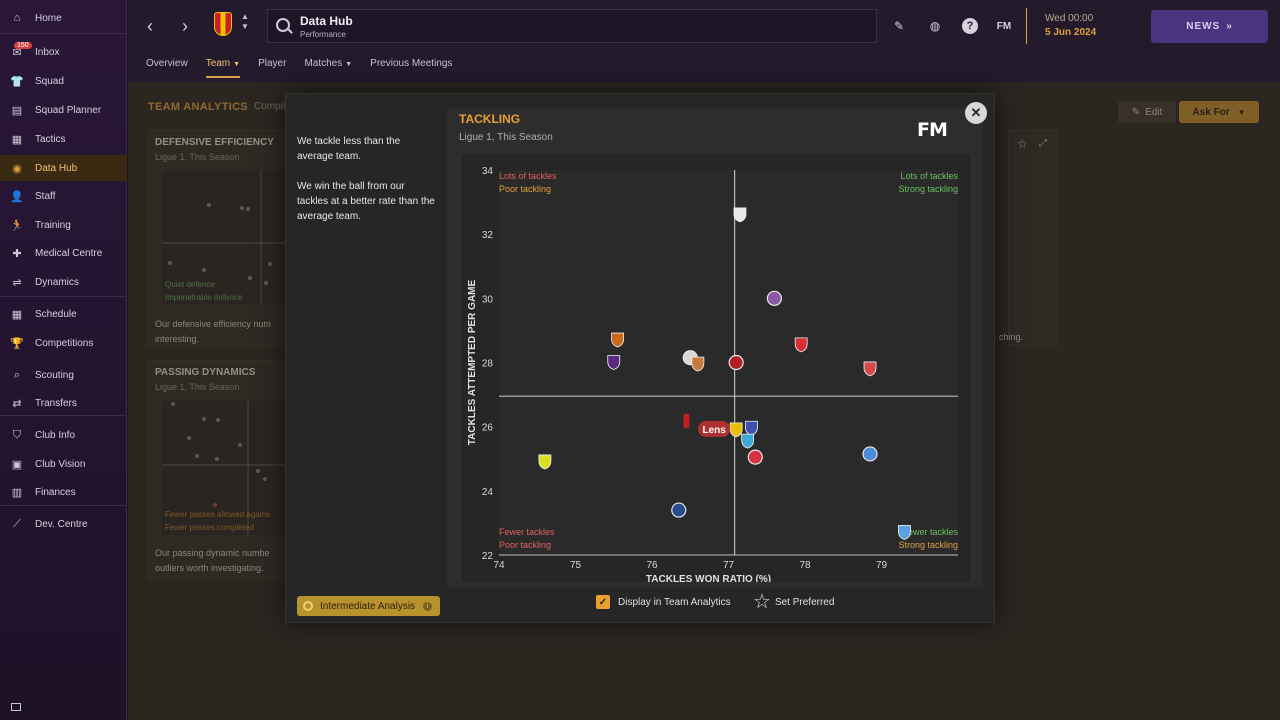 This screenshot has height=720, width=1280. What do you see at coordinates (63, 314) in the screenshot?
I see `sidebar-item-schedule: ▦ Schedule` at bounding box center [63, 314].